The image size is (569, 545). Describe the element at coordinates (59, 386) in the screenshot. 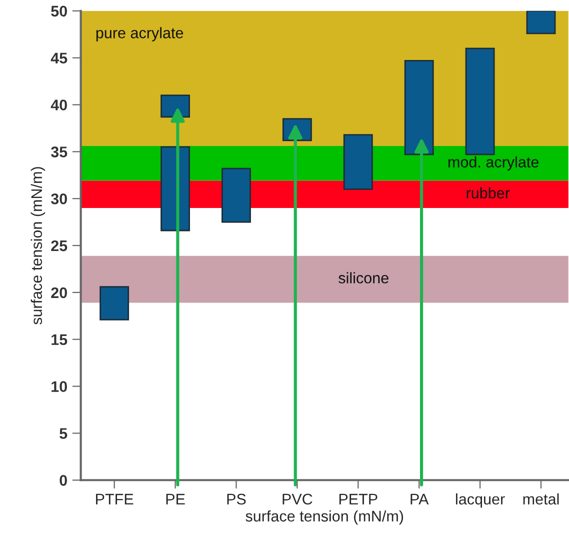

I see `y-tick-label: 10` at that location.